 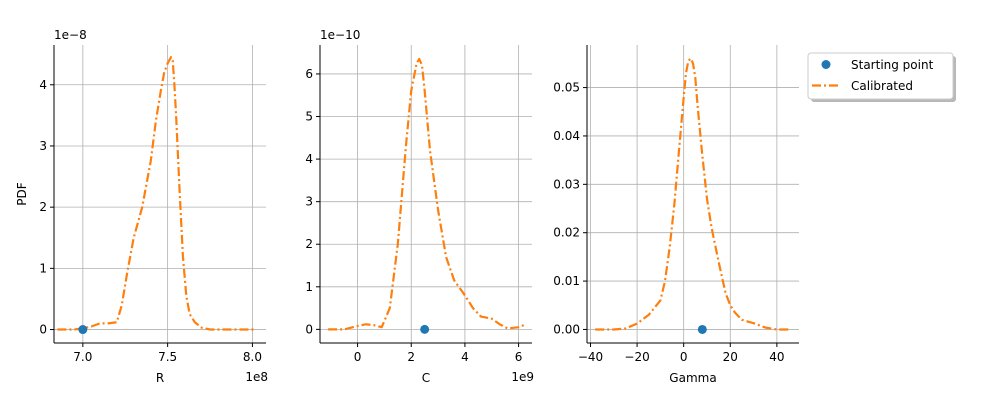 What do you see at coordinates (882, 86) in the screenshot?
I see `legend-label-calibrated: Calibrated` at bounding box center [882, 86].